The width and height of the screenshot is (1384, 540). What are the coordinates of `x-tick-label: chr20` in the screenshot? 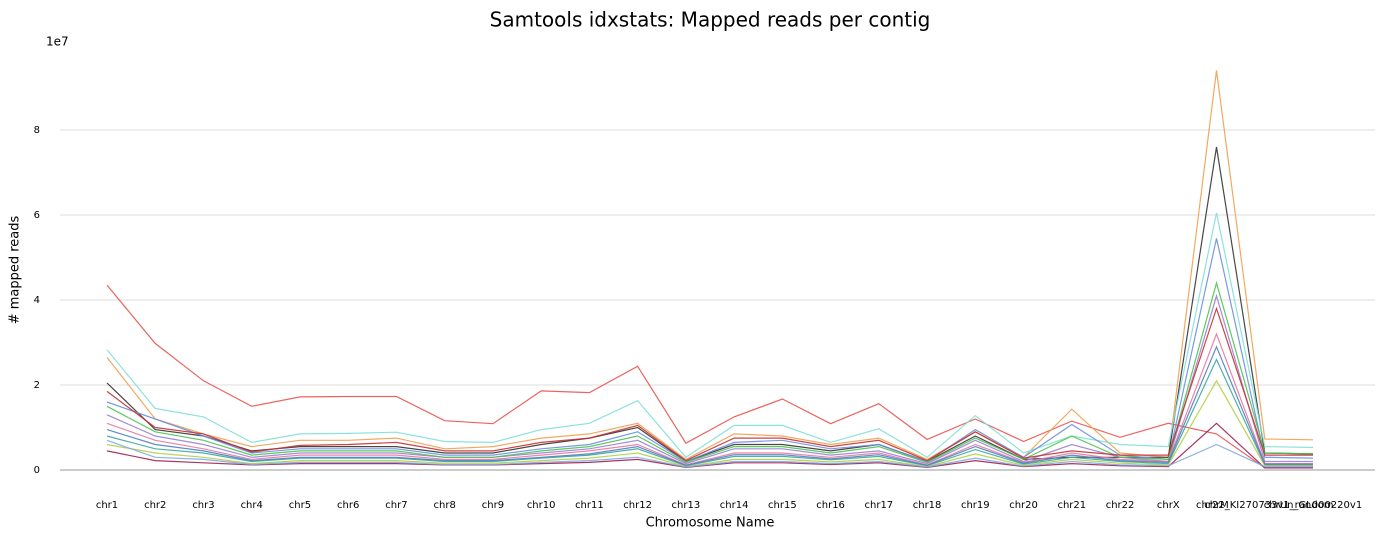 It's located at (1023, 505).